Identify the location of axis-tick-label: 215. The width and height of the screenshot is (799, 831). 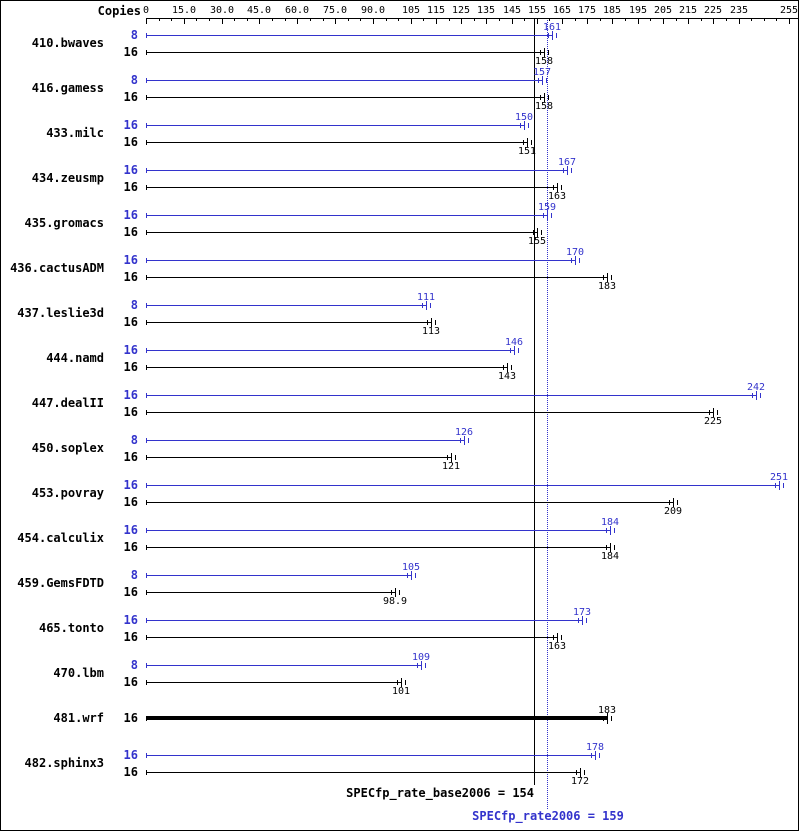
(688, 10).